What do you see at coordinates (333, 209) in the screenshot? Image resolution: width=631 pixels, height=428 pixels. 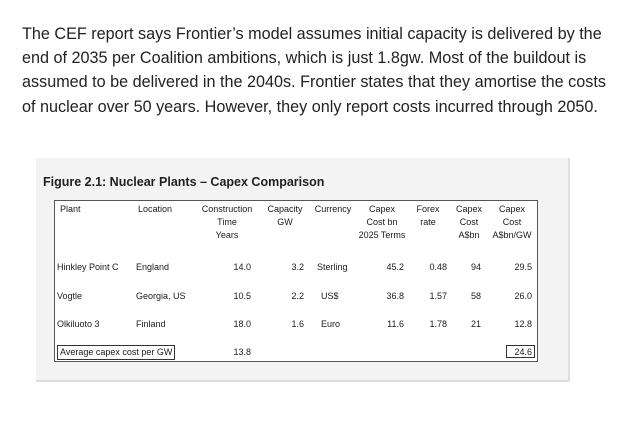 I see `header-currency: Currency` at bounding box center [333, 209].